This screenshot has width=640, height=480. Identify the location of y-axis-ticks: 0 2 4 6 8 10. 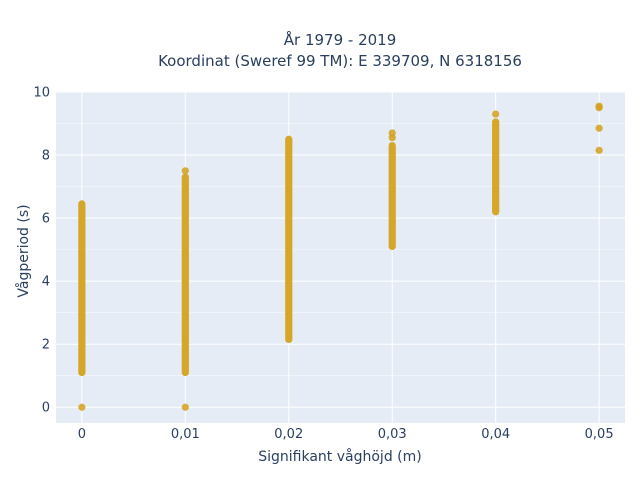
(41, 251).